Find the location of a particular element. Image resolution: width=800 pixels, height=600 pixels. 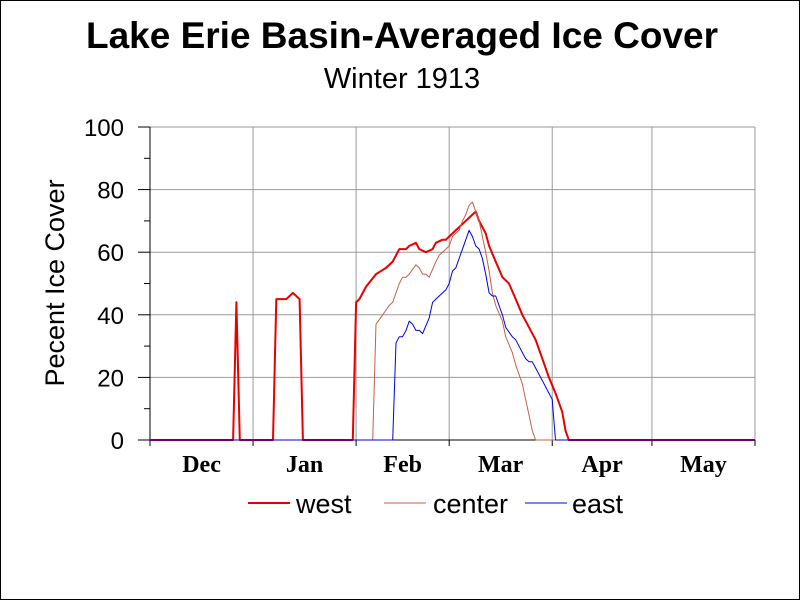

legend: west center east is located at coordinates (436, 504).